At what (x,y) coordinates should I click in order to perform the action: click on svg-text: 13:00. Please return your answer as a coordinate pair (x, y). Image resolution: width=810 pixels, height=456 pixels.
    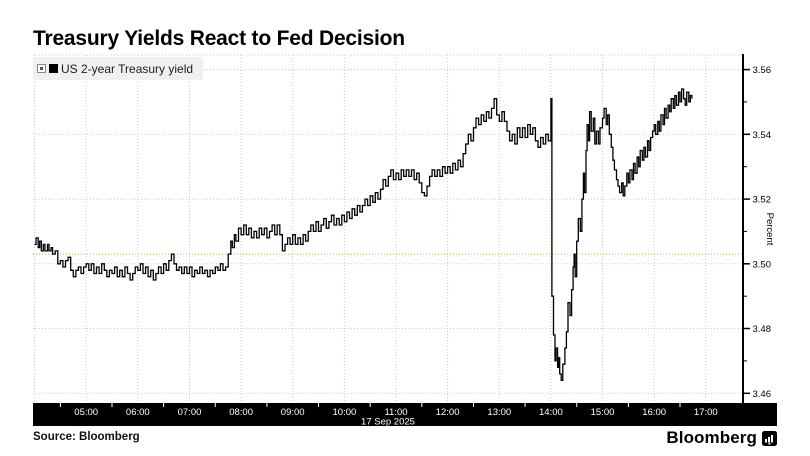
    Looking at the image, I should click on (499, 412).